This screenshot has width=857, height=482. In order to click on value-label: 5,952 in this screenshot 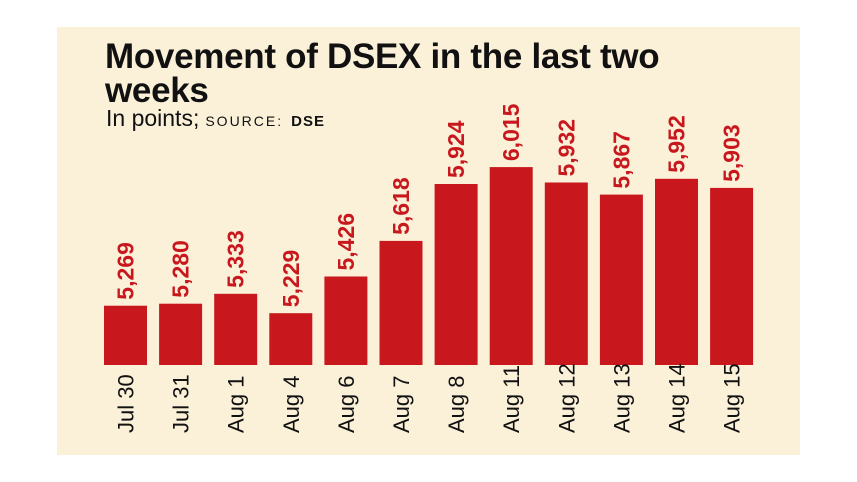, I will do `click(677, 144)`.